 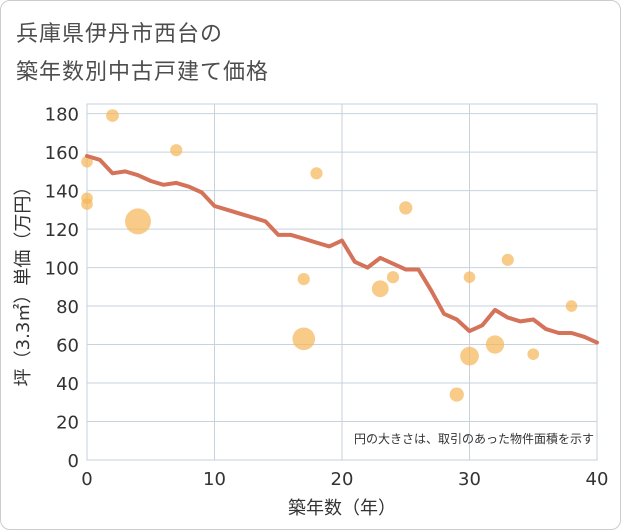 What do you see at coordinates (67, 307) in the screenshot?
I see `y-tick-label: 80` at bounding box center [67, 307].